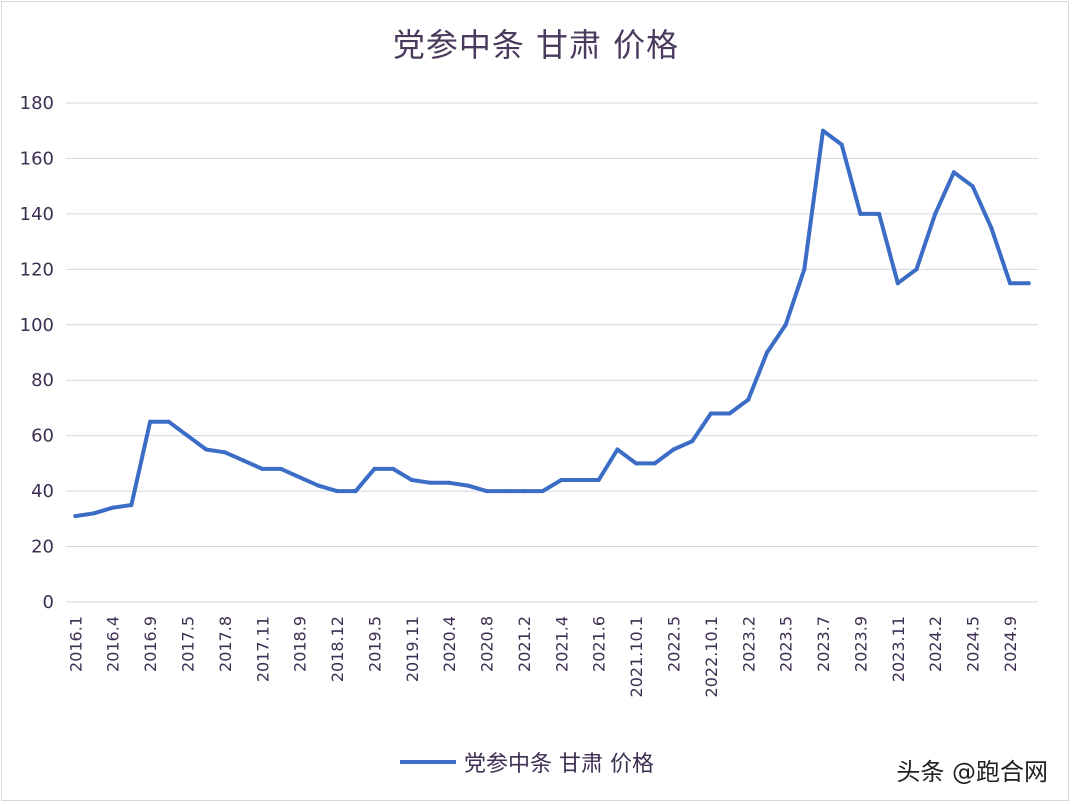 The image size is (1072, 804). What do you see at coordinates (1010, 644) in the screenshot?
I see `x-tick-label: 2024.9` at bounding box center [1010, 644].